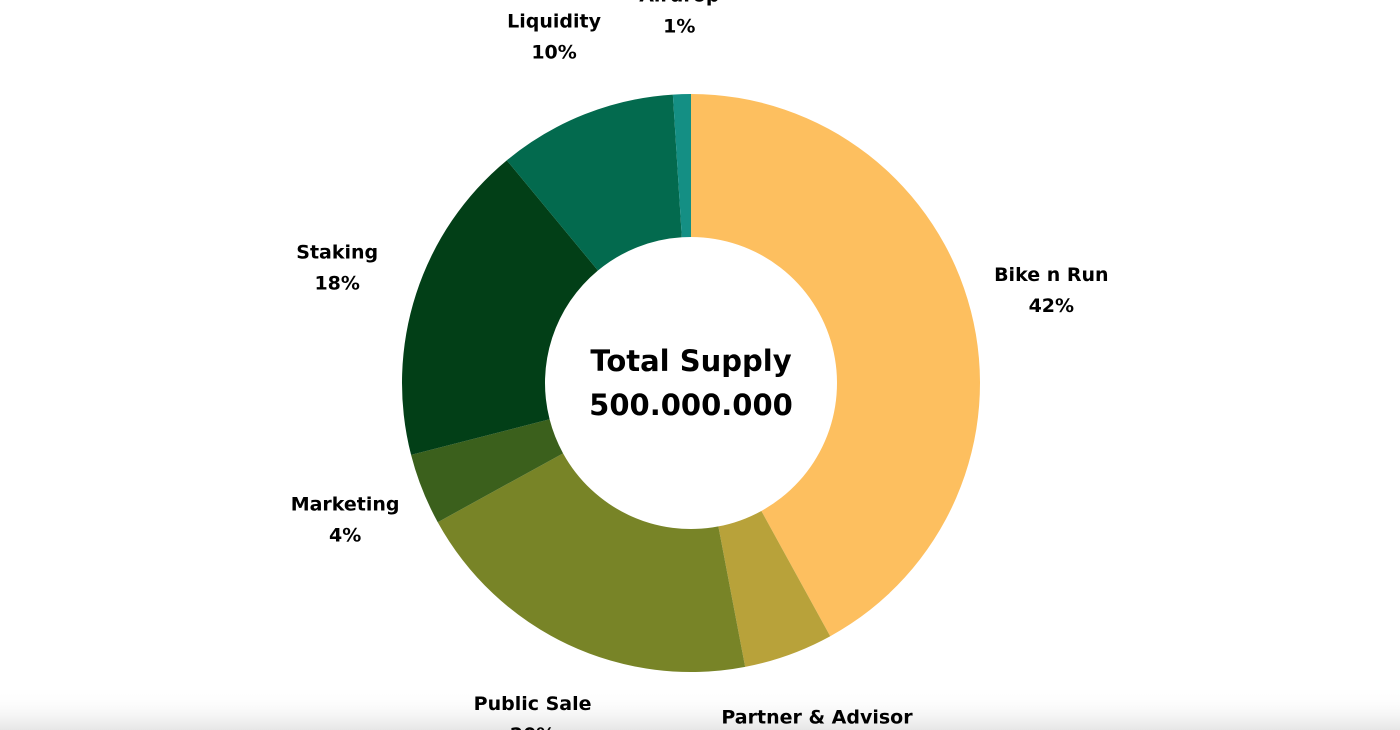 This screenshot has width=1400, height=730. Describe the element at coordinates (337, 253) in the screenshot. I see `slice-label: Staking` at that location.